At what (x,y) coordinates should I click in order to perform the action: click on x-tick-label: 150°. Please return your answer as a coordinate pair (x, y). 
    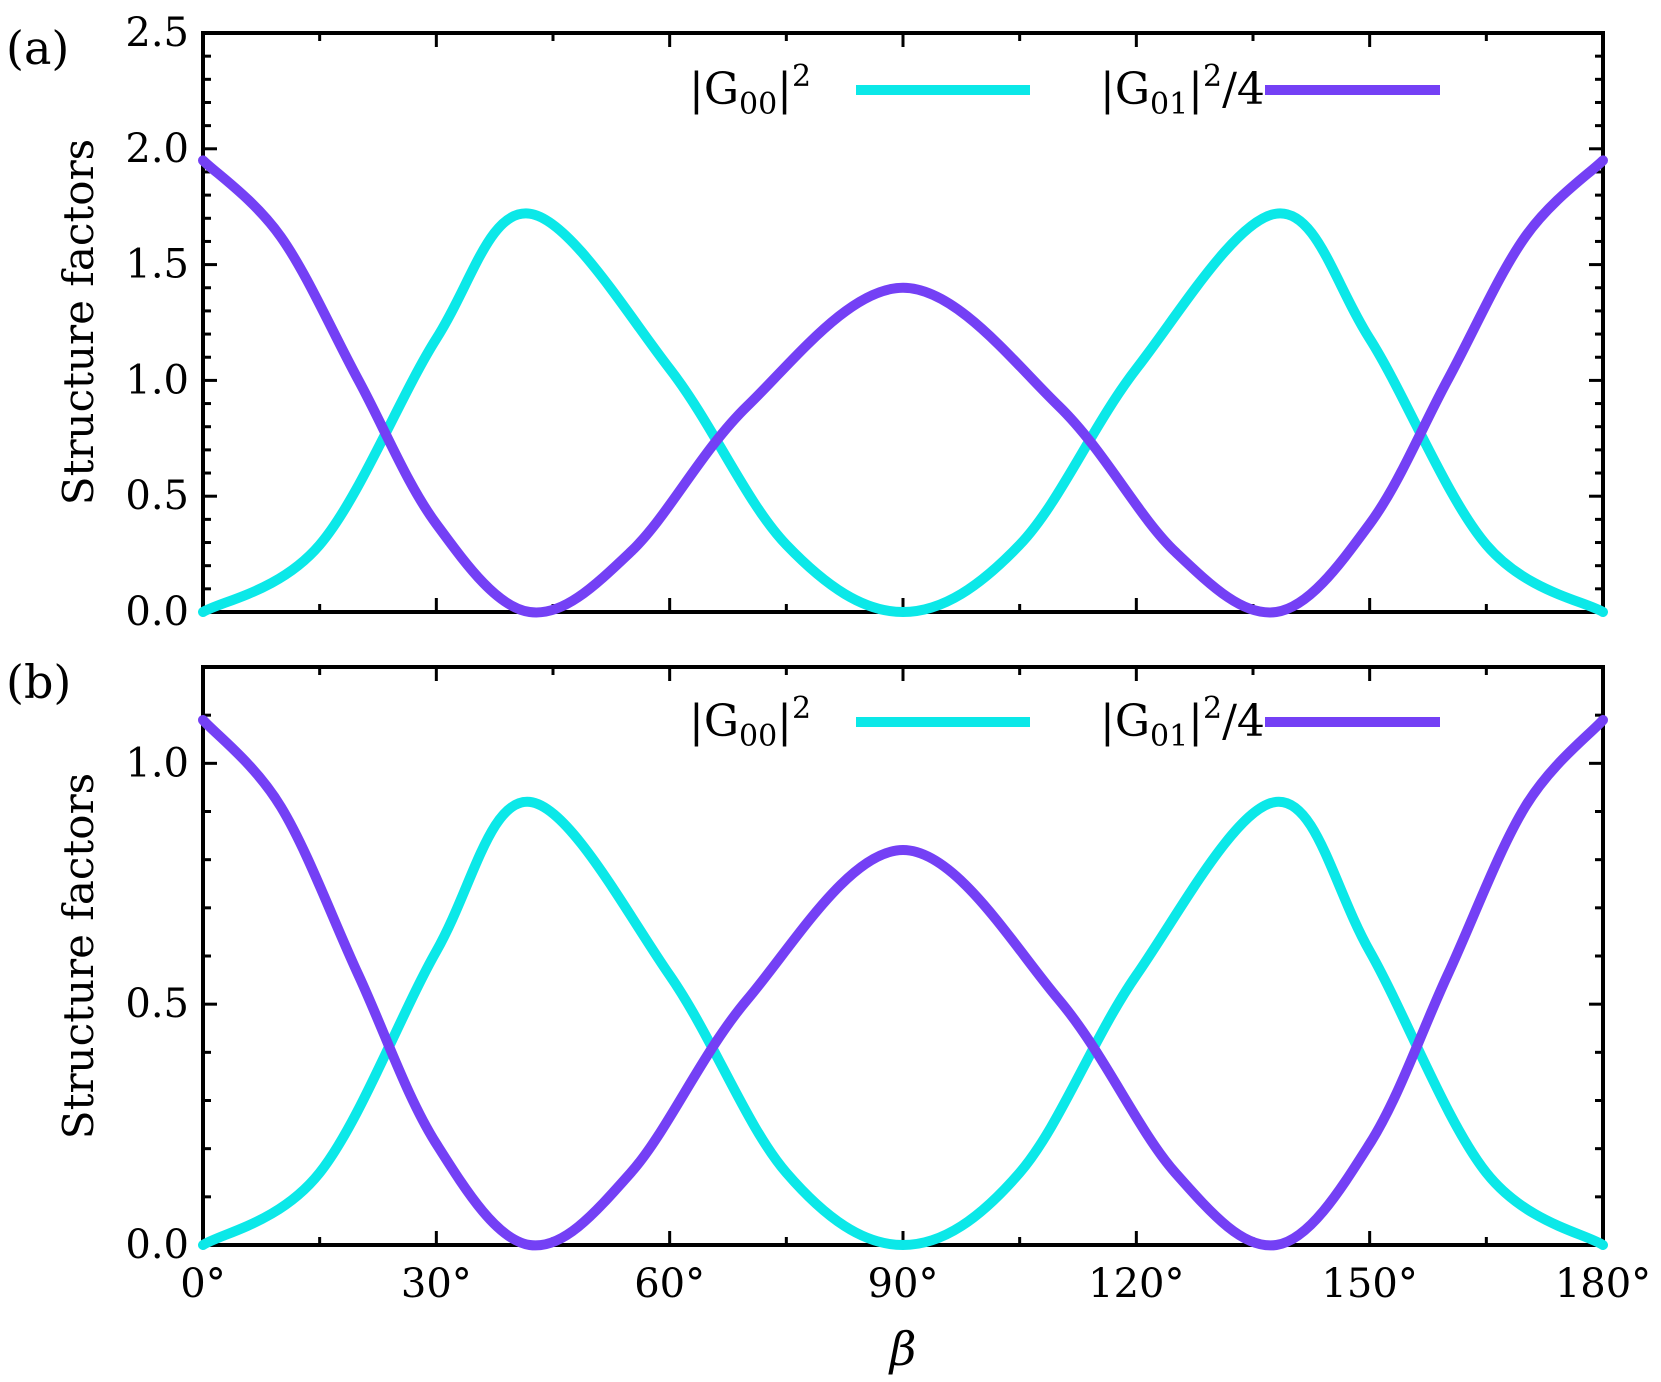
    Looking at the image, I should click on (1369, 1284).